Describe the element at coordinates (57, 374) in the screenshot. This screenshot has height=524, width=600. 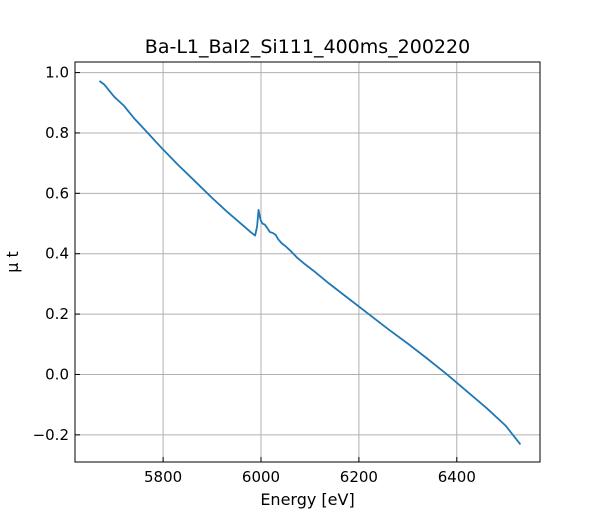
I see `y-tick-label: 0.0` at that location.